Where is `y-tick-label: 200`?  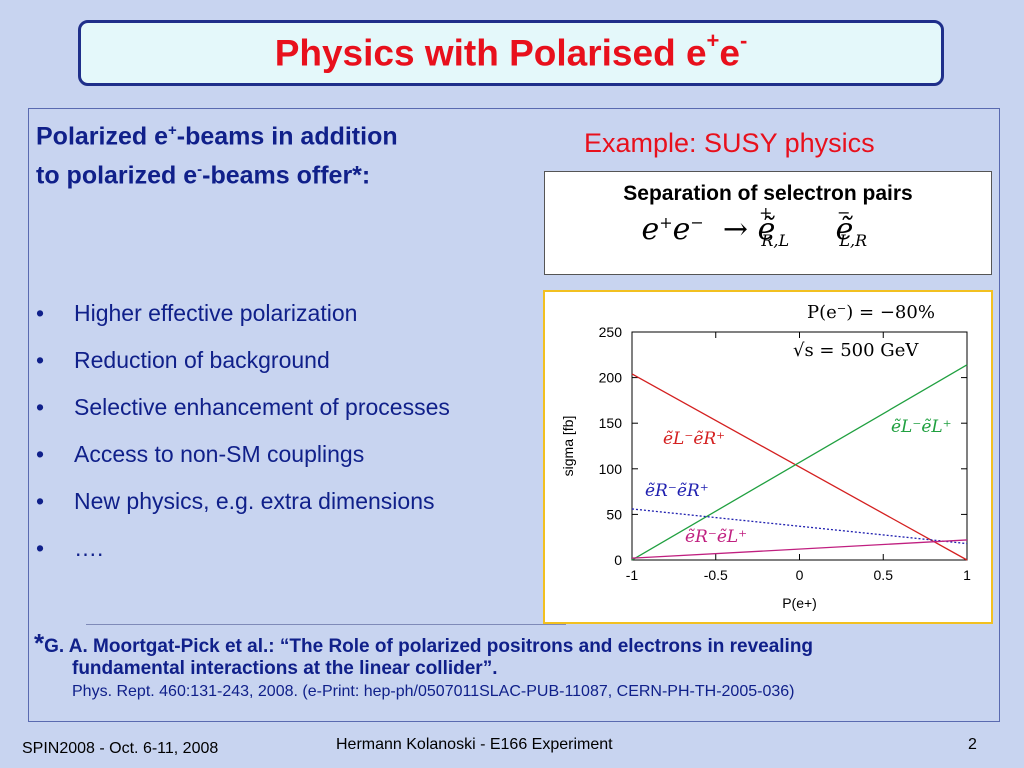
y-tick-label: 200 is located at coordinates (611, 378).